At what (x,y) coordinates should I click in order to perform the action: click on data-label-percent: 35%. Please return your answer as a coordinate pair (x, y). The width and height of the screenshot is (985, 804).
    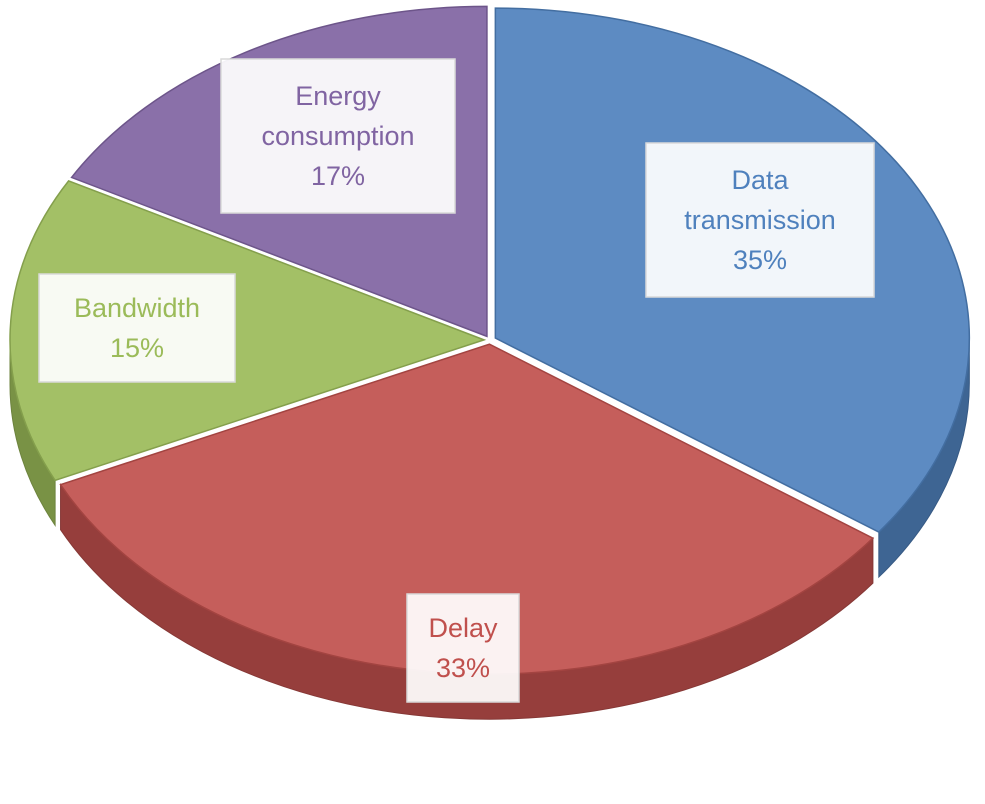
    Looking at the image, I should click on (760, 260).